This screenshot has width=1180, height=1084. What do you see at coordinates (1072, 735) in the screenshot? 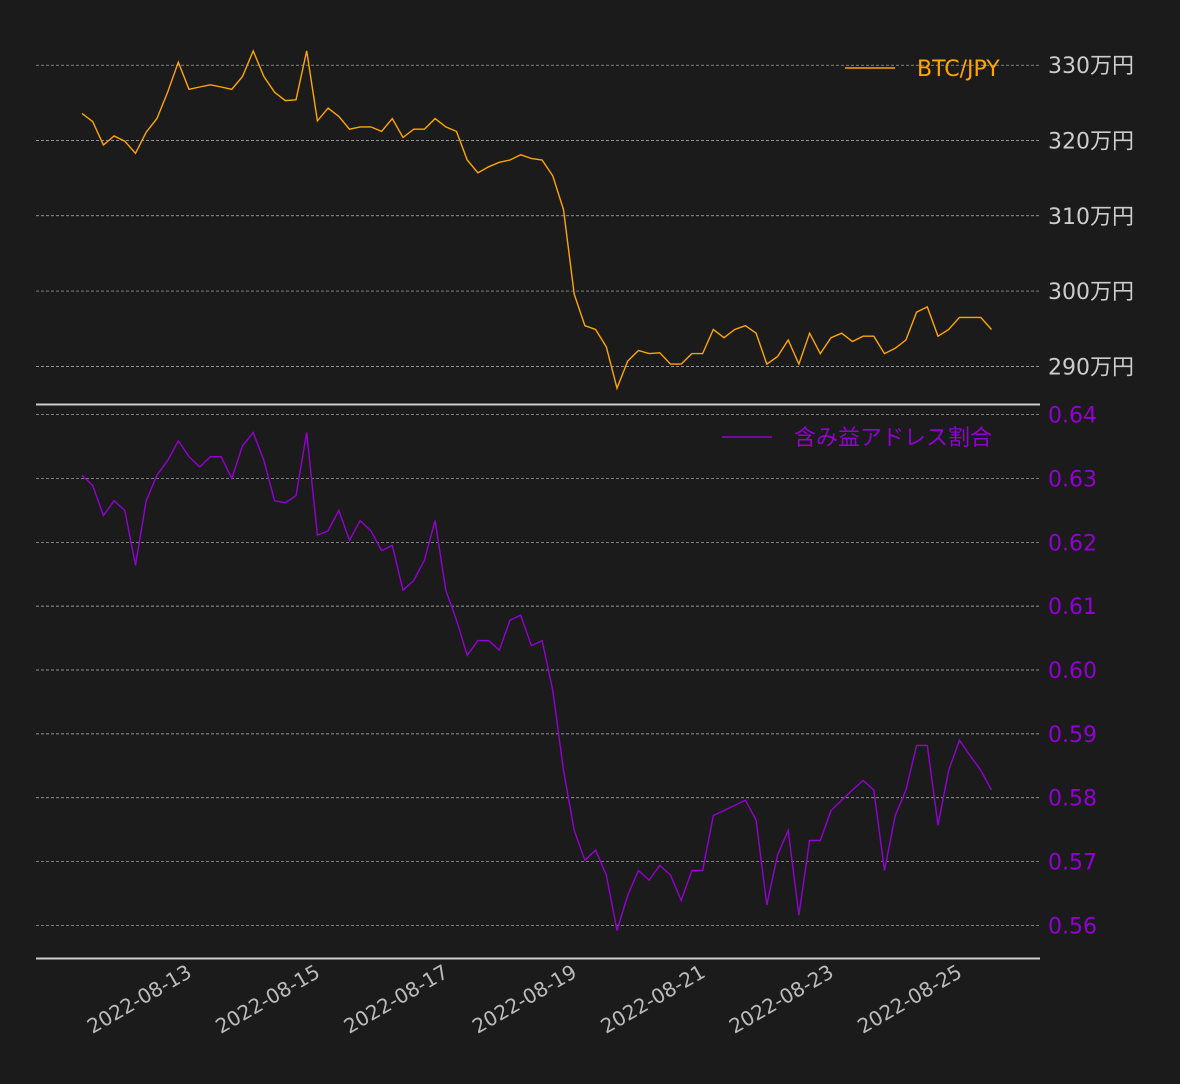
I see `ratio-y-tick-label: 0.59` at bounding box center [1072, 735].